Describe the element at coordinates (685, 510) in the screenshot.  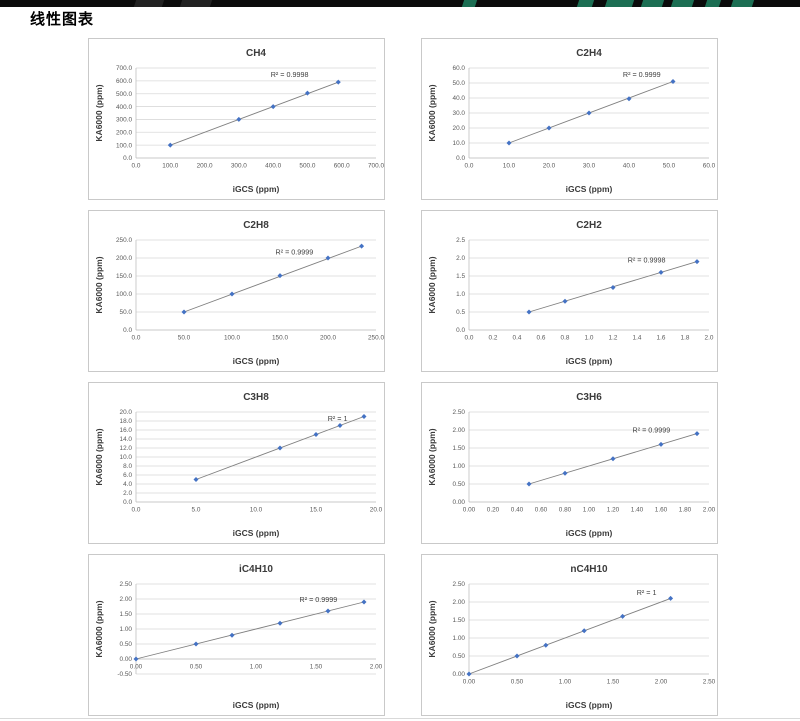
I see `x-tick-label: 1.80` at that location.